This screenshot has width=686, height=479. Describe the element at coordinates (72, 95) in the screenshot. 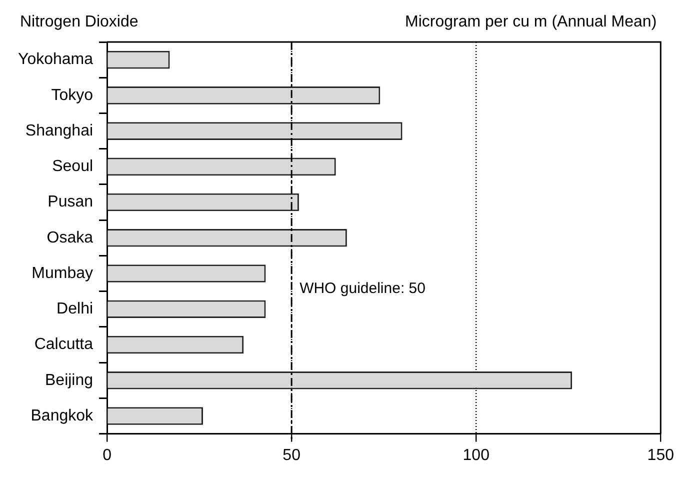

I see `y-tick-label: Tokyo` at that location.